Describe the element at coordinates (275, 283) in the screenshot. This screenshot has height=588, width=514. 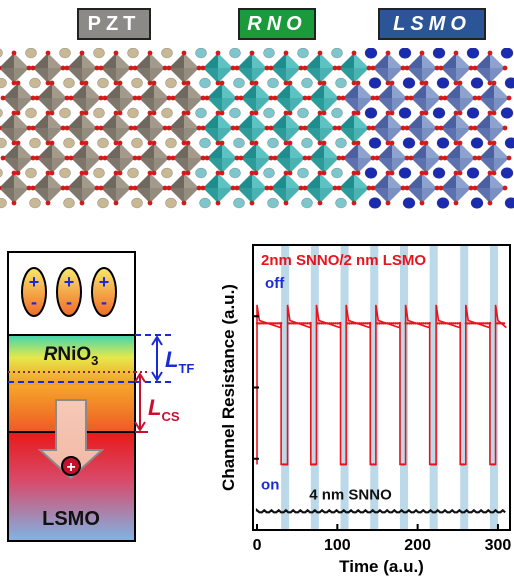
I see `off-annotation: off` at that location.